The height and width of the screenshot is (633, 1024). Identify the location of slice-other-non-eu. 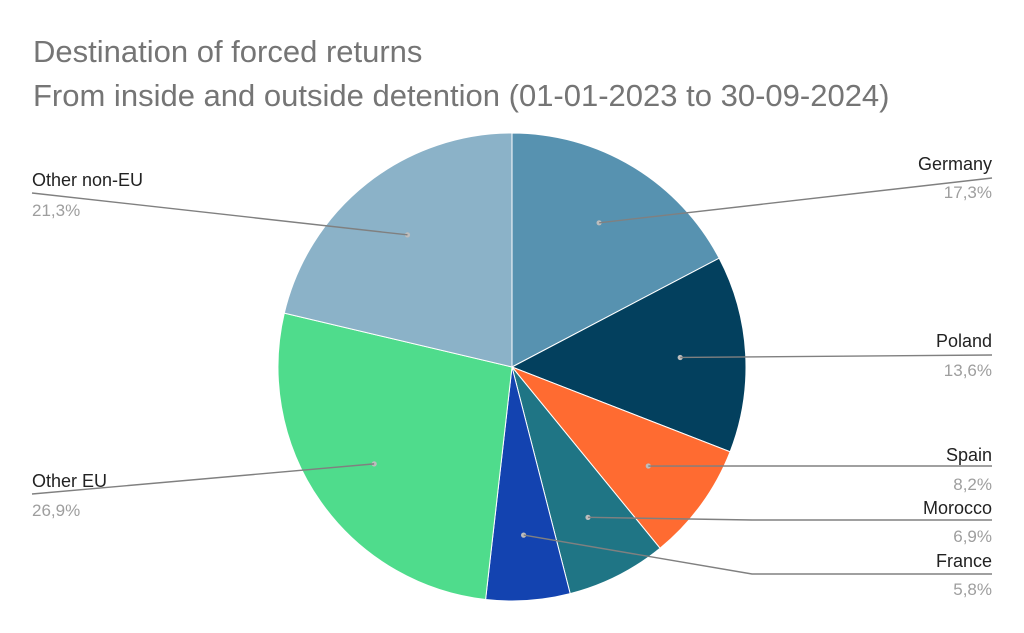
(398, 250).